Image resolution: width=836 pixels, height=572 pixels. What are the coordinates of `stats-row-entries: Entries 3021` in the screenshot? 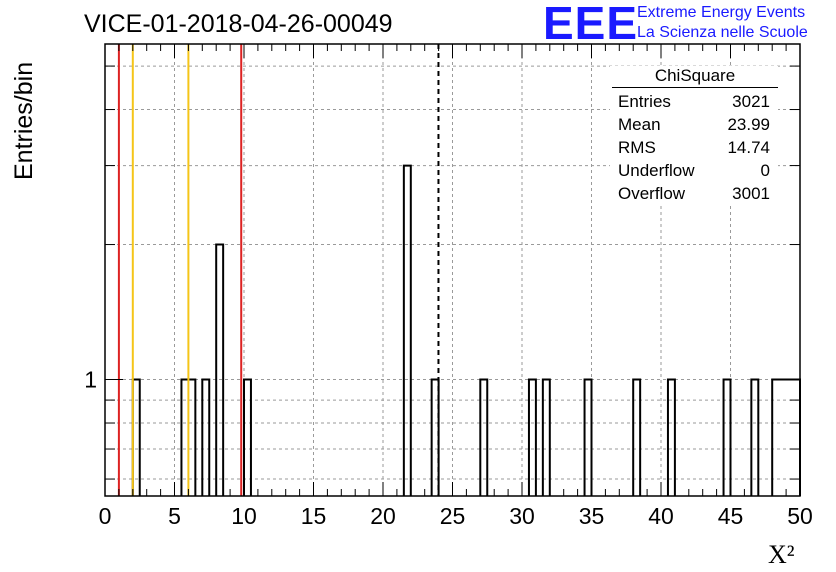 It's located at (694, 101).